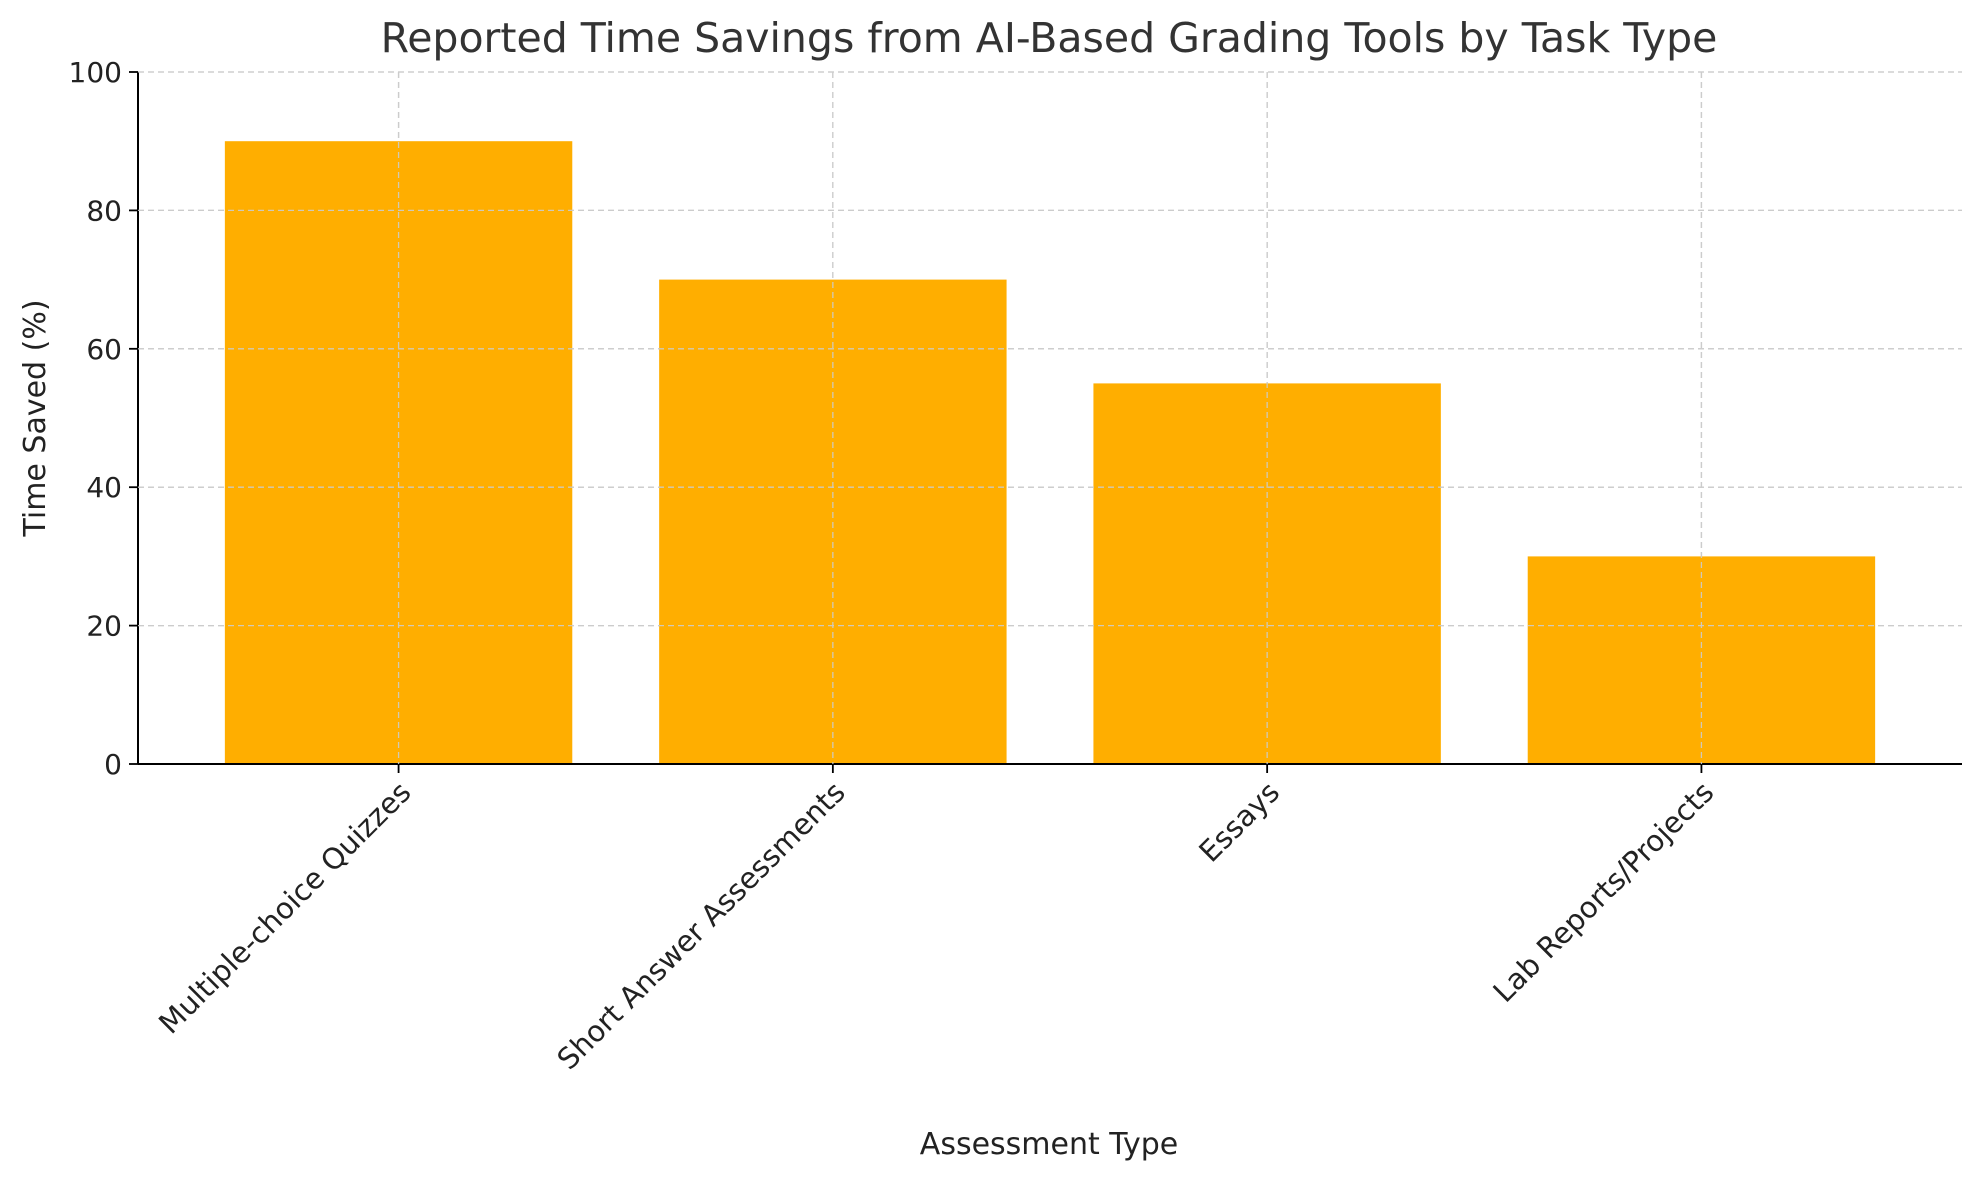  Describe the element at coordinates (284, 907) in the screenshot. I see `x-tick-label: Multiple-choice Quizzes` at that location.